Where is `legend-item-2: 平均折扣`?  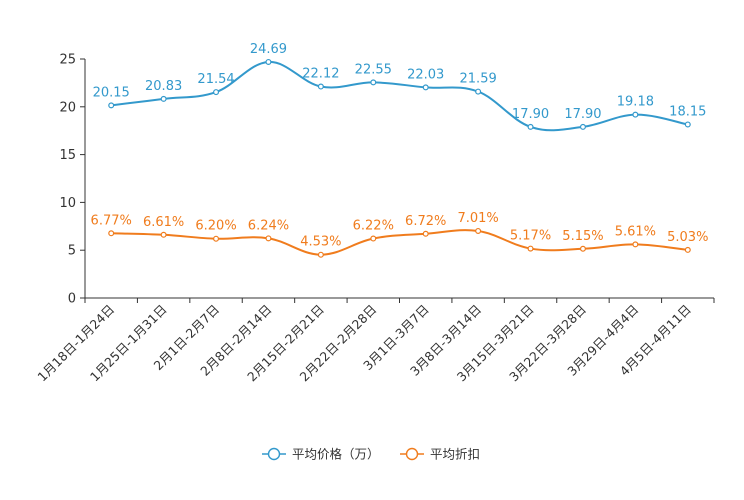
legend-item-2: 平均折扣 is located at coordinates (440, 454).